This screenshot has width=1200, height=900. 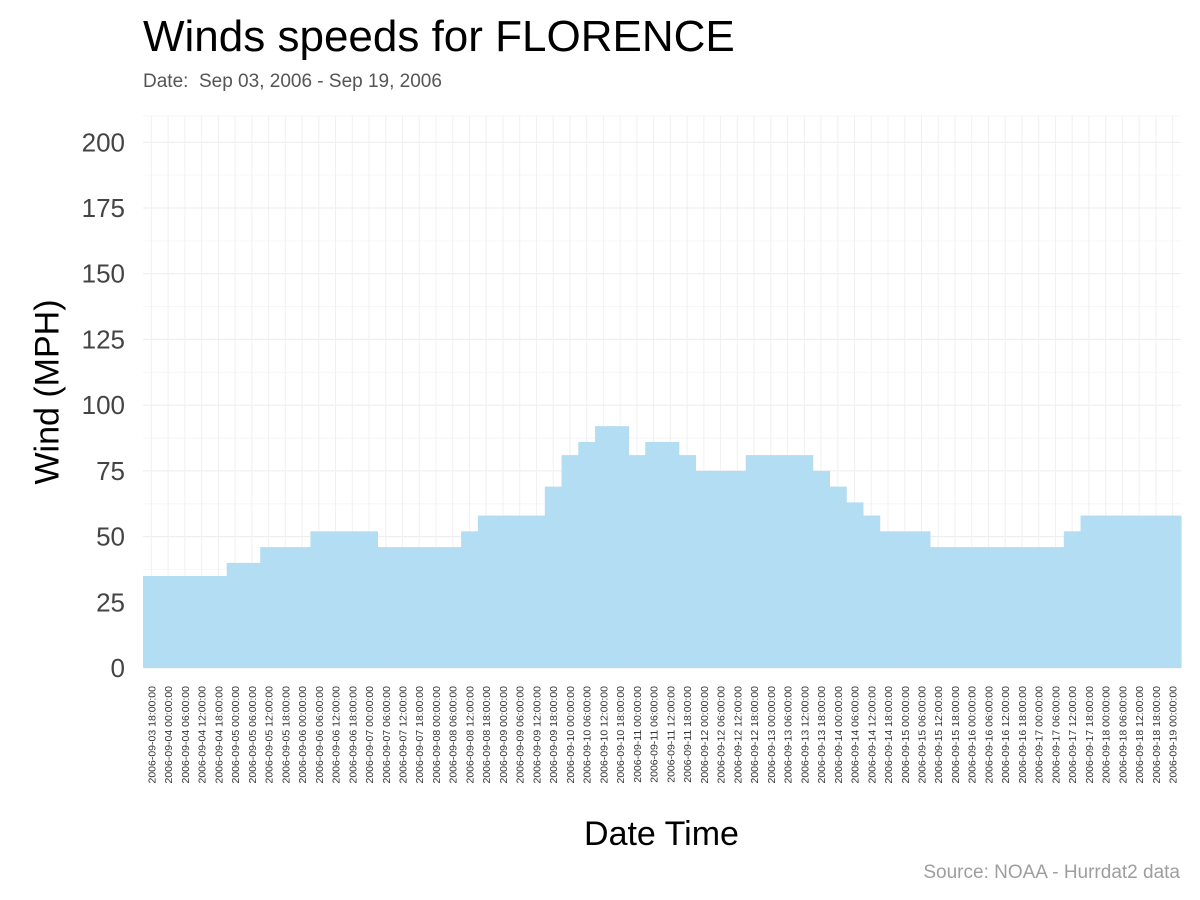 What do you see at coordinates (337, 735) in the screenshot?
I see `x-tick-label: 2006-09-06 12:00:00` at bounding box center [337, 735].